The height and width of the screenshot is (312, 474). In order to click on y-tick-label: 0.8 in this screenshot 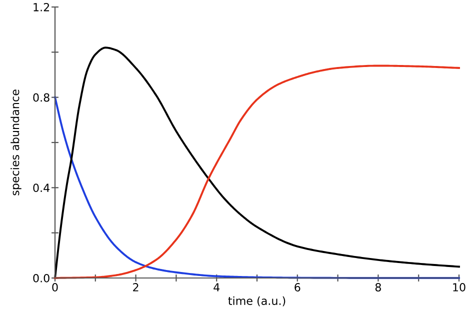, I will do `click(41, 97)`.